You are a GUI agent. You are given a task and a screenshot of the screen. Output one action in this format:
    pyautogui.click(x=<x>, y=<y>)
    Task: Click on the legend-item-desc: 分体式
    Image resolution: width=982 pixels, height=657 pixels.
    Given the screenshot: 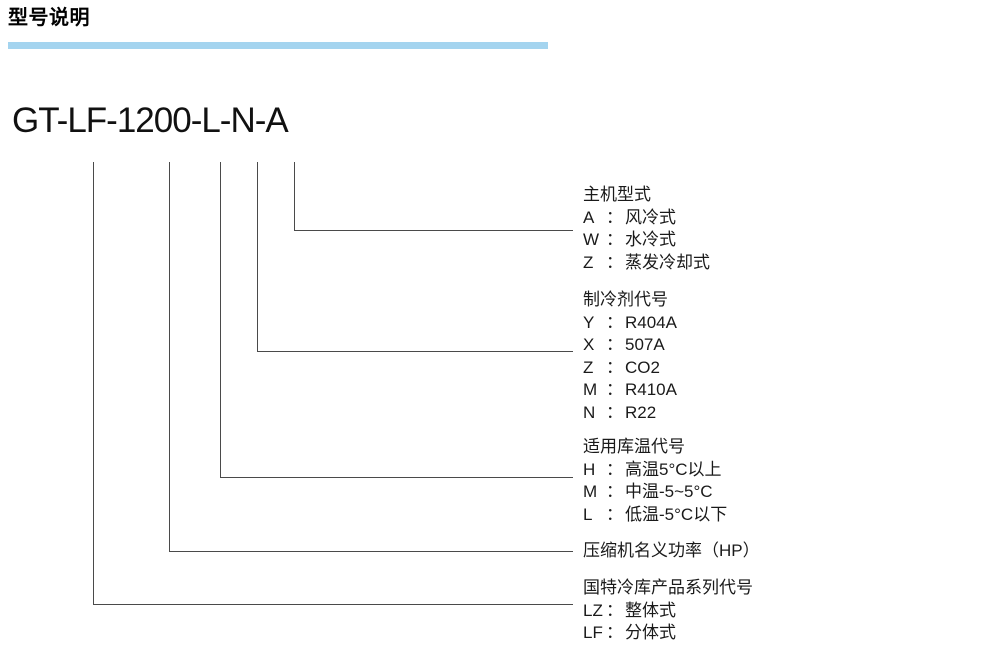 What is the action you would take?
    pyautogui.click(x=650, y=632)
    